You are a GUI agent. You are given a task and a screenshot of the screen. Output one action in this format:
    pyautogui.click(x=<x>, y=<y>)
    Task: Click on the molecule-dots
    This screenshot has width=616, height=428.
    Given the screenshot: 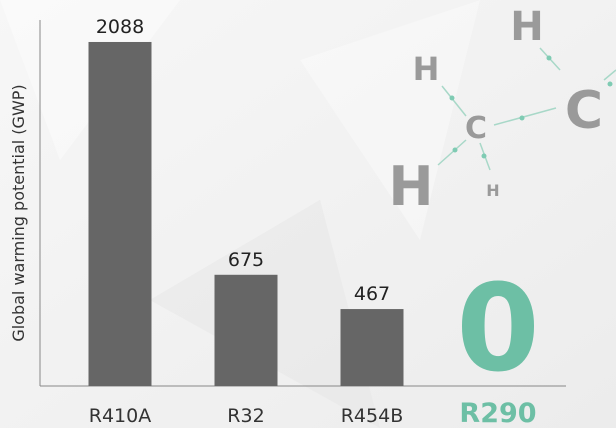 What is the action you would take?
    pyautogui.click(x=531, y=107)
    